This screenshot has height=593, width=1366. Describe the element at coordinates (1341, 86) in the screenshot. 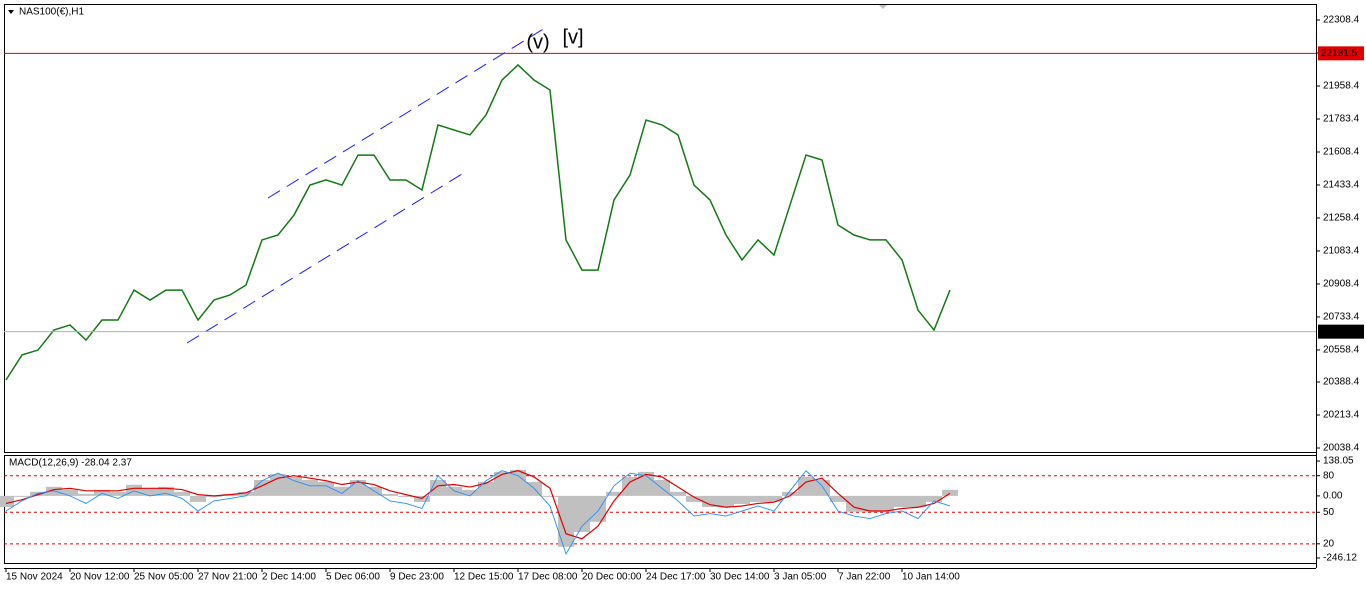

I see `y-tick-label: 21958.4` at that location.